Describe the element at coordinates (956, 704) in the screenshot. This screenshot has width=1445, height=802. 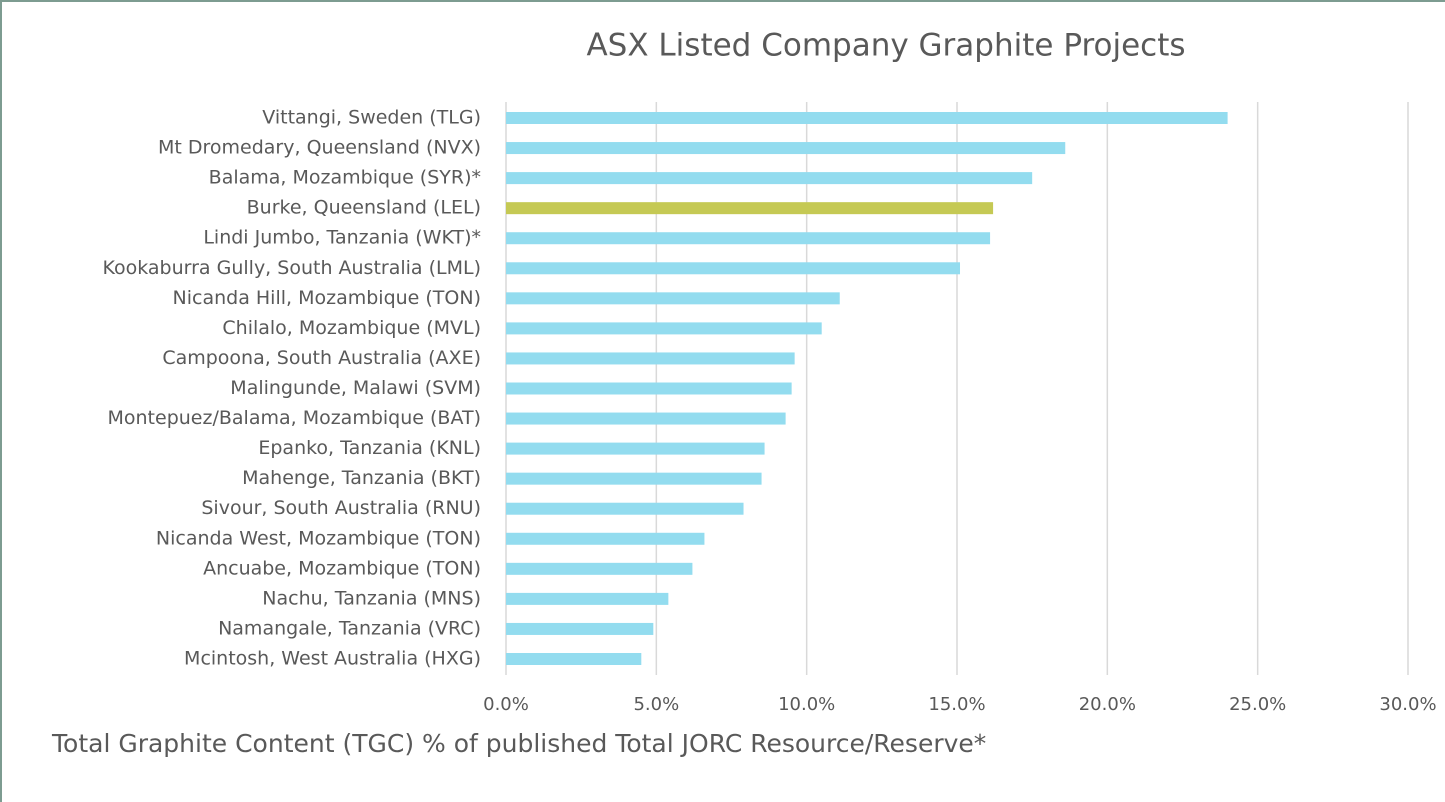
I see `x-tick-label: 15.0%` at that location.